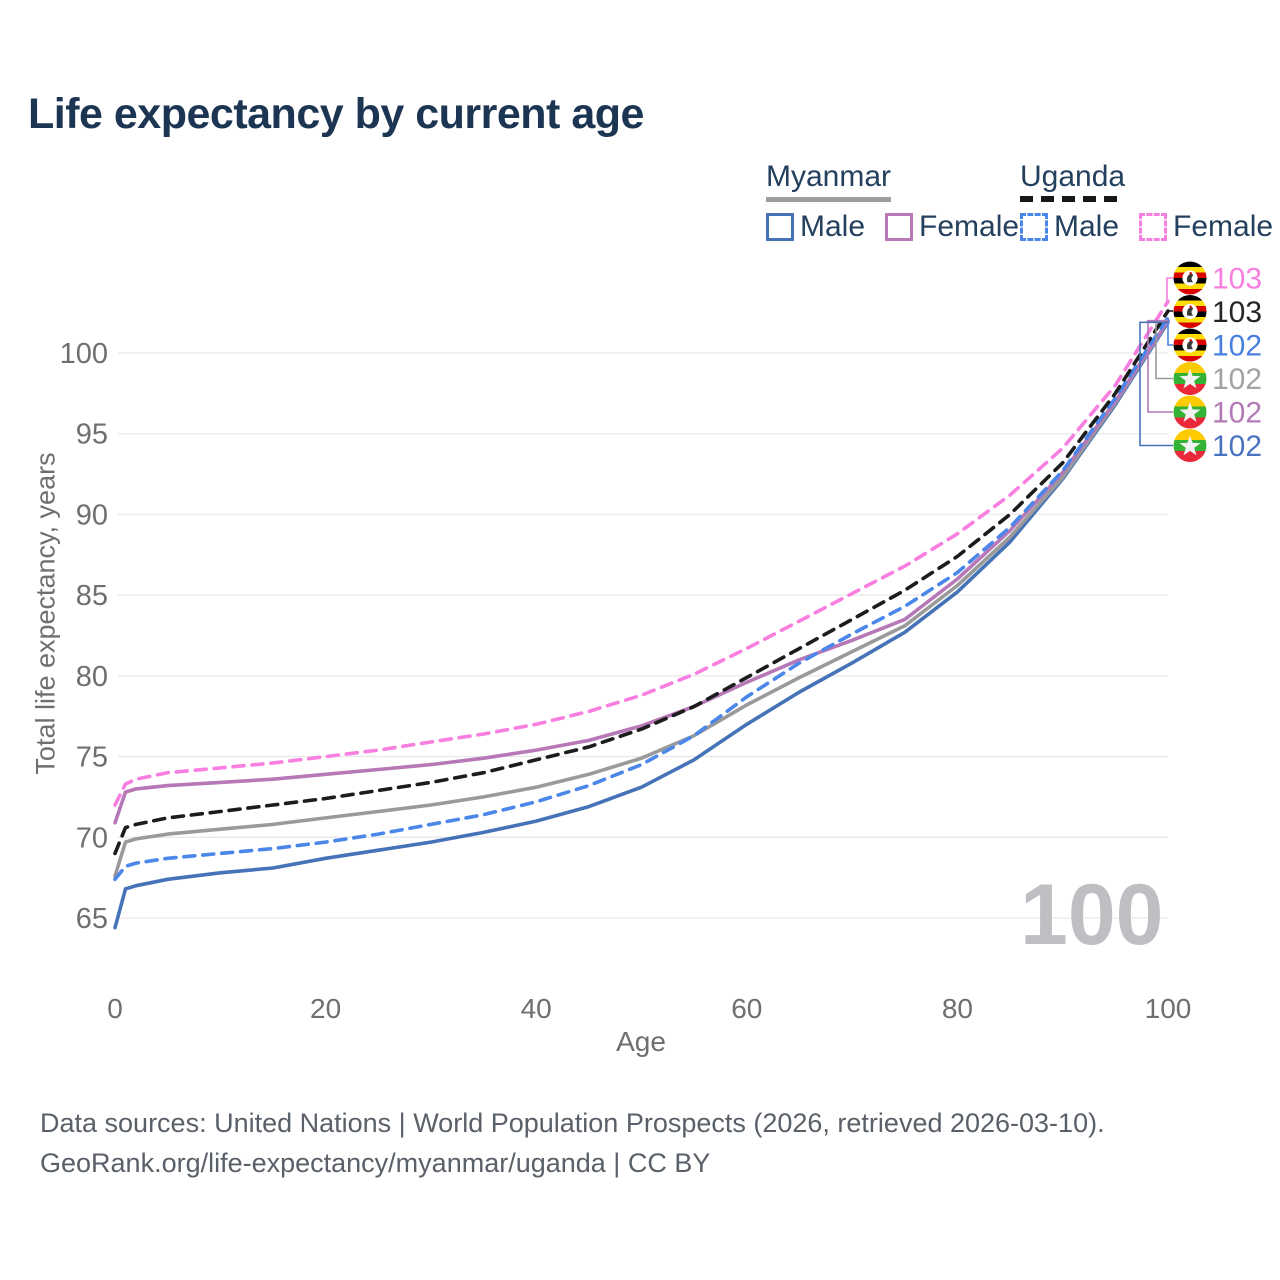 The image size is (1280, 1280). I want to click on legend-swatch-uganda-male, so click(1034, 227).